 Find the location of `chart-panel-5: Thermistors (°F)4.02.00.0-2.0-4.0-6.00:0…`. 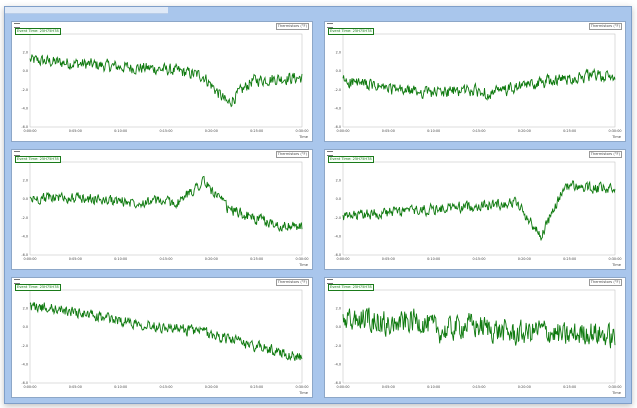

chart-panel-5: Thermistors (°F)4.02.00.0-2.0-4.0-6.00:0… is located at coordinates (162, 337).